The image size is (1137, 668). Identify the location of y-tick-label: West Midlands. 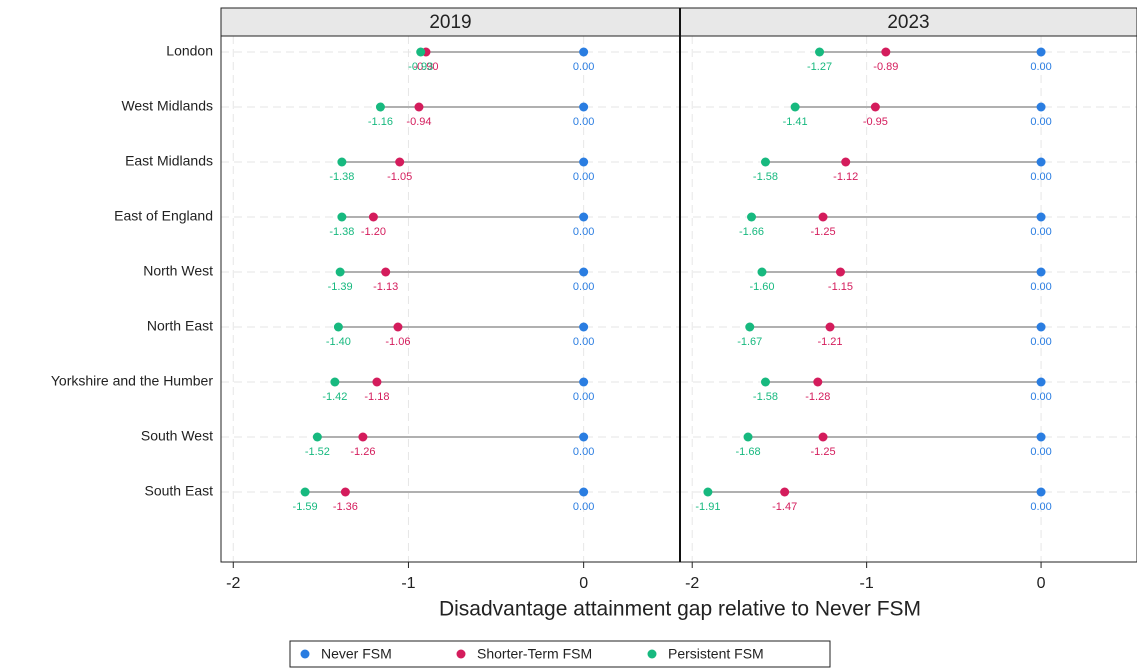
(167, 106).